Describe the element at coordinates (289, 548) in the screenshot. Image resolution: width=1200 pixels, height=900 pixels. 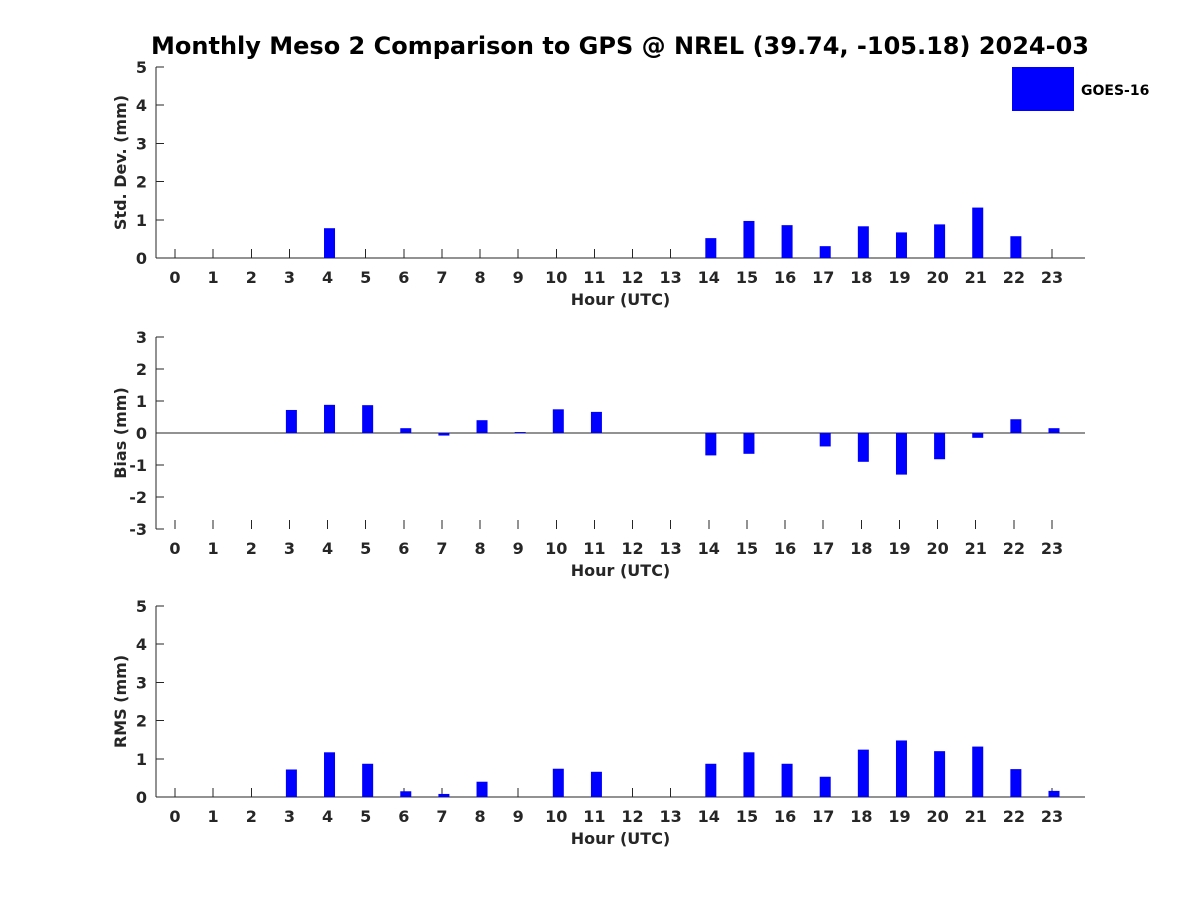
I see `x-tick-label: 3` at that location.